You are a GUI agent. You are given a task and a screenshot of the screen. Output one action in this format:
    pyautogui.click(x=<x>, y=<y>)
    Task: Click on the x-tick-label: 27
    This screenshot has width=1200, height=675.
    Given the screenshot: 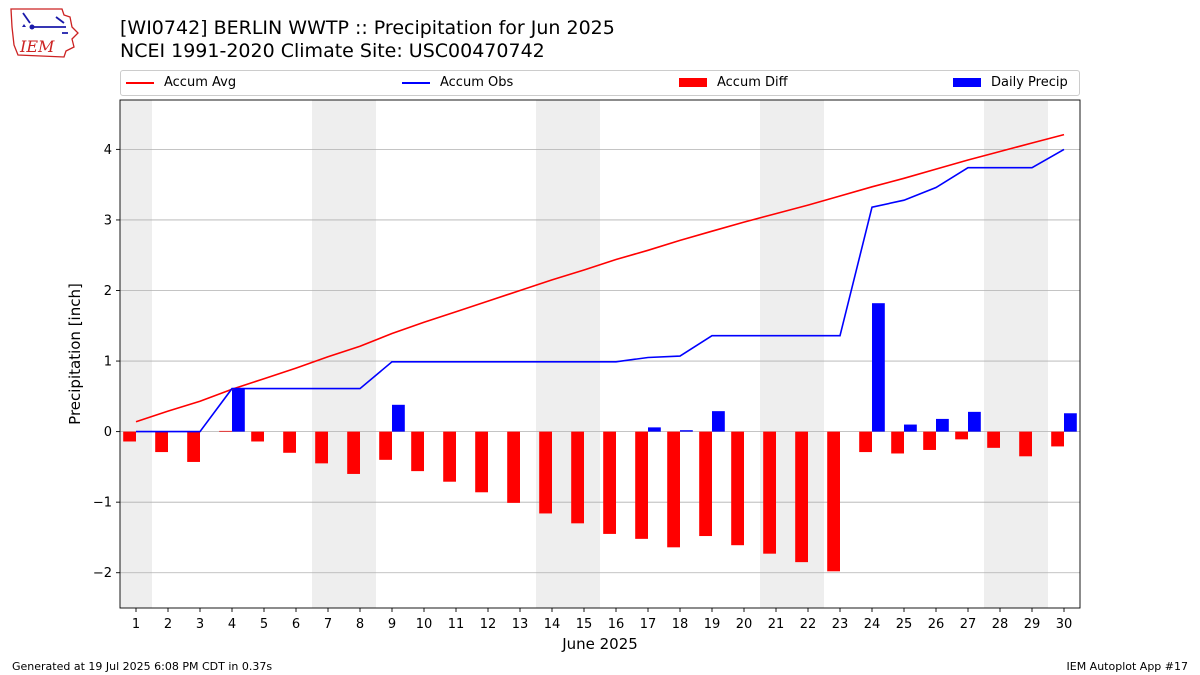 What is the action you would take?
    pyautogui.click(x=968, y=624)
    